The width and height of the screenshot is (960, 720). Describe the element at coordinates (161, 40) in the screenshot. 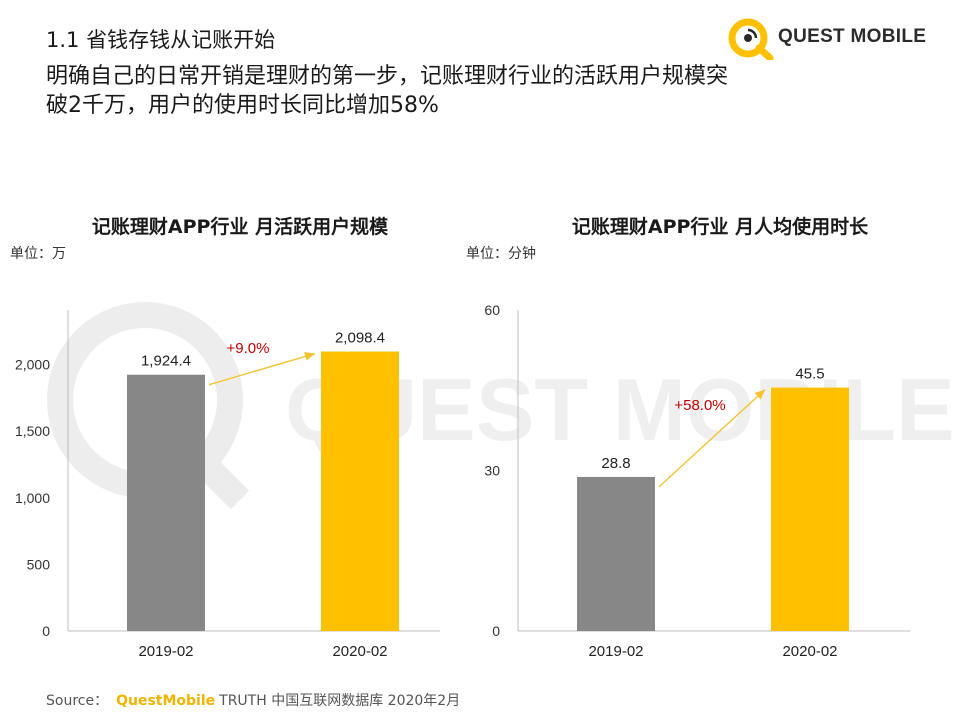

I see `section-title: 1.1 省钱存钱从记账开始` at that location.